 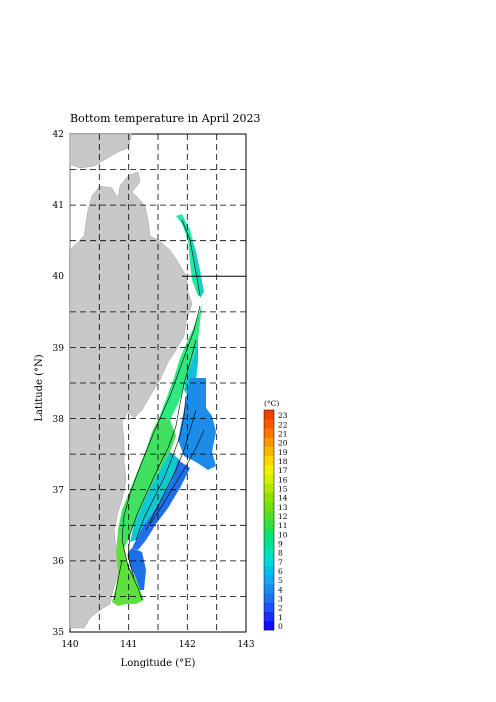 I want to click on colorbar-label-3: 3, so click(x=280, y=599).